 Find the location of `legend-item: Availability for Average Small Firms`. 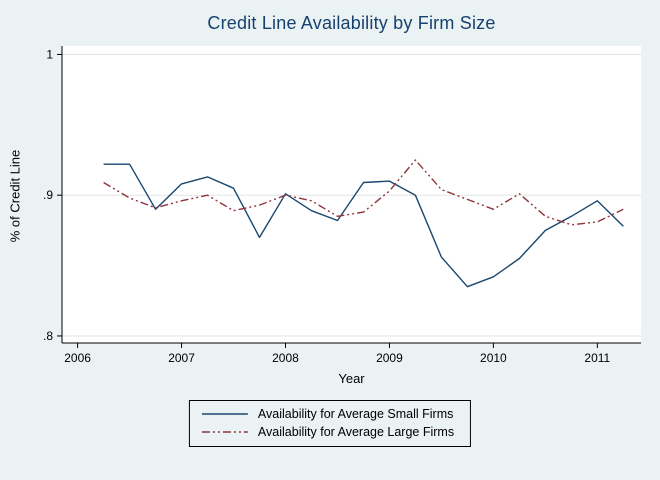

legend-item: Availability for Average Small Firms is located at coordinates (327, 414).